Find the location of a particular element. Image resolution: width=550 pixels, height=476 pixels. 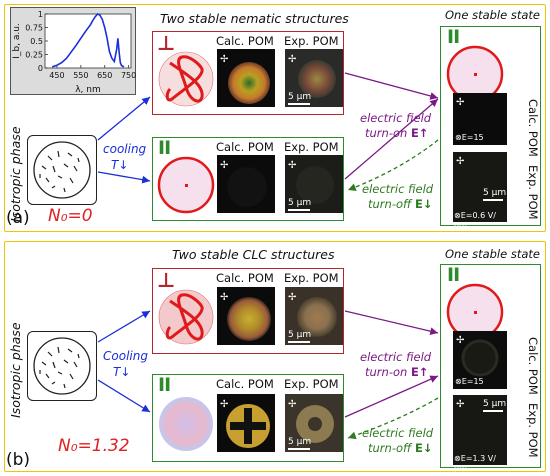

n0-a: N₀=0 is located at coordinates (70, 216).